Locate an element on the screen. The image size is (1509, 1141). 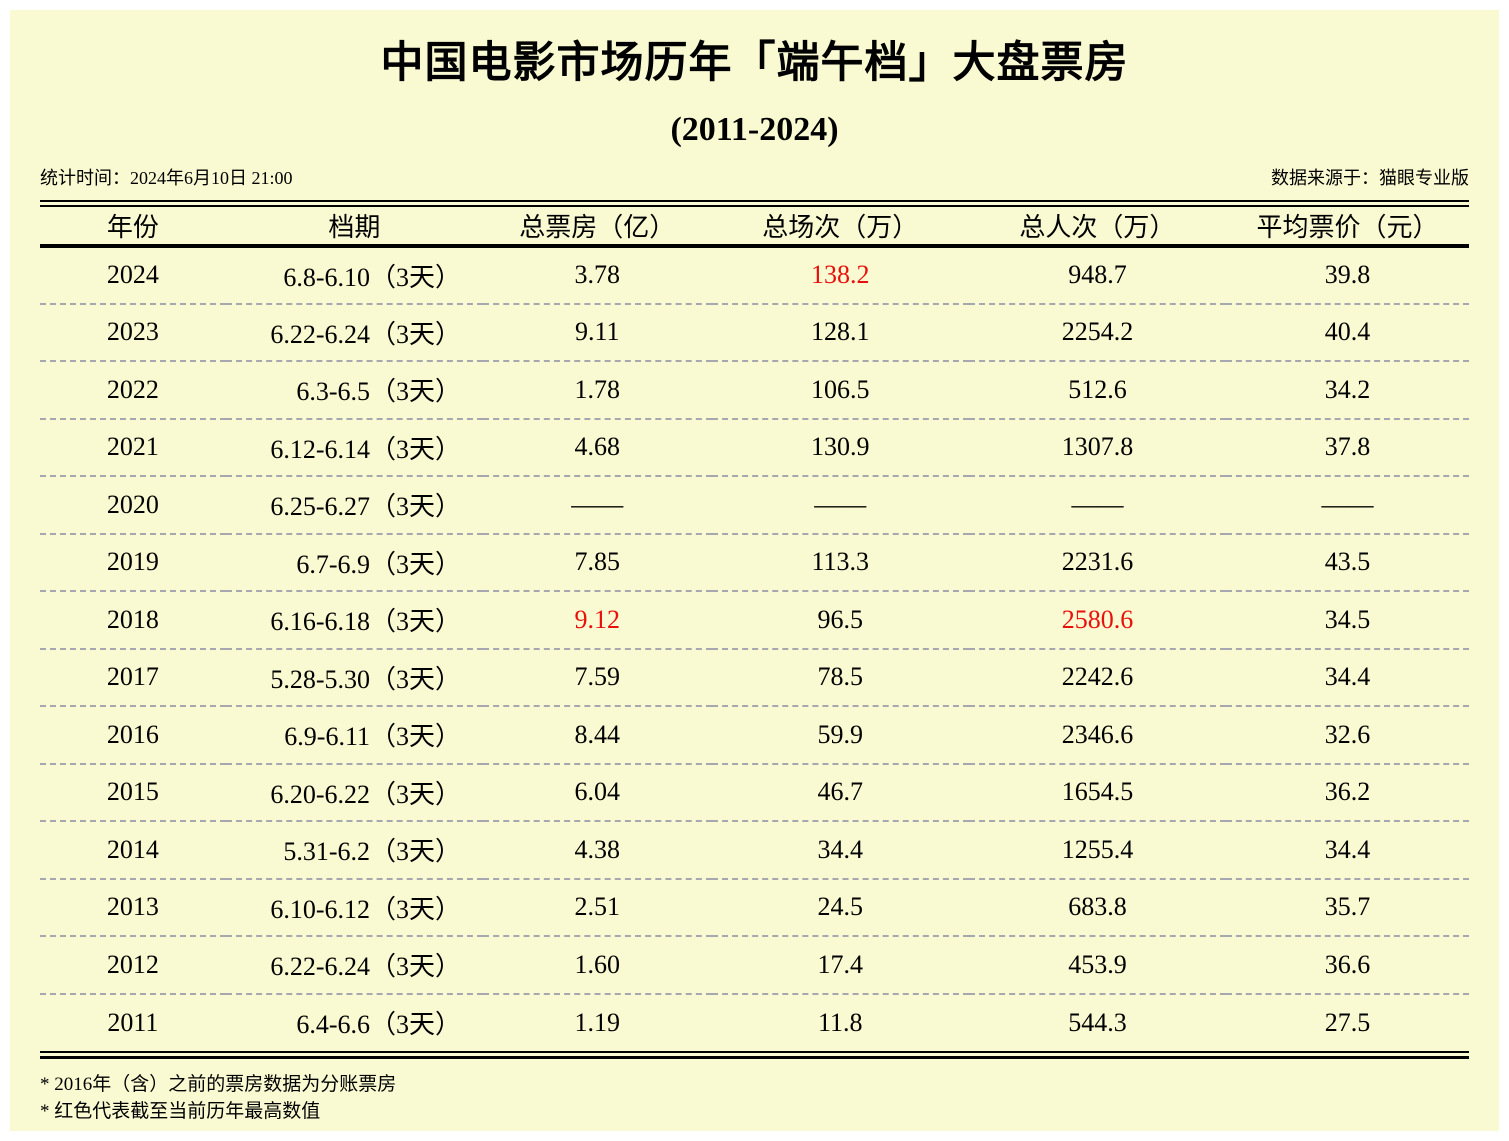
meta-row: 统计时间：2024年6月10日 21:00 数据来源于：猫眼专业版 is located at coordinates (754, 178).